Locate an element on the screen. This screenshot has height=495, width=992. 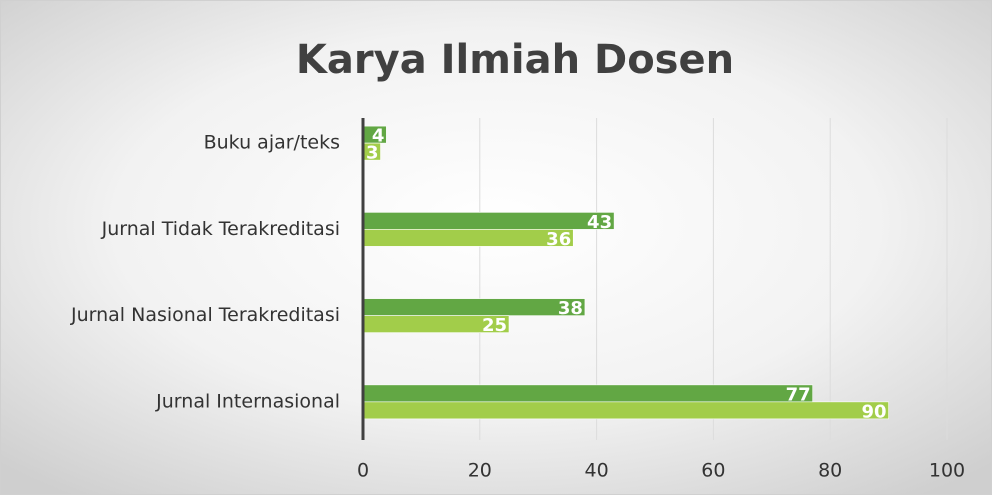
y-tick-label: Jurnal Internasional is located at coordinates (247, 401).